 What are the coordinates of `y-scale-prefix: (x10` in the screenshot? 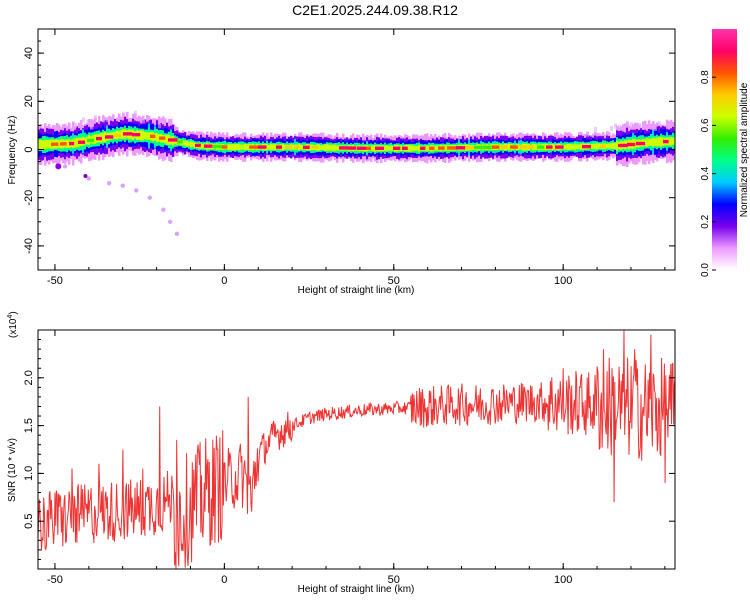 It's located at (13, 328).